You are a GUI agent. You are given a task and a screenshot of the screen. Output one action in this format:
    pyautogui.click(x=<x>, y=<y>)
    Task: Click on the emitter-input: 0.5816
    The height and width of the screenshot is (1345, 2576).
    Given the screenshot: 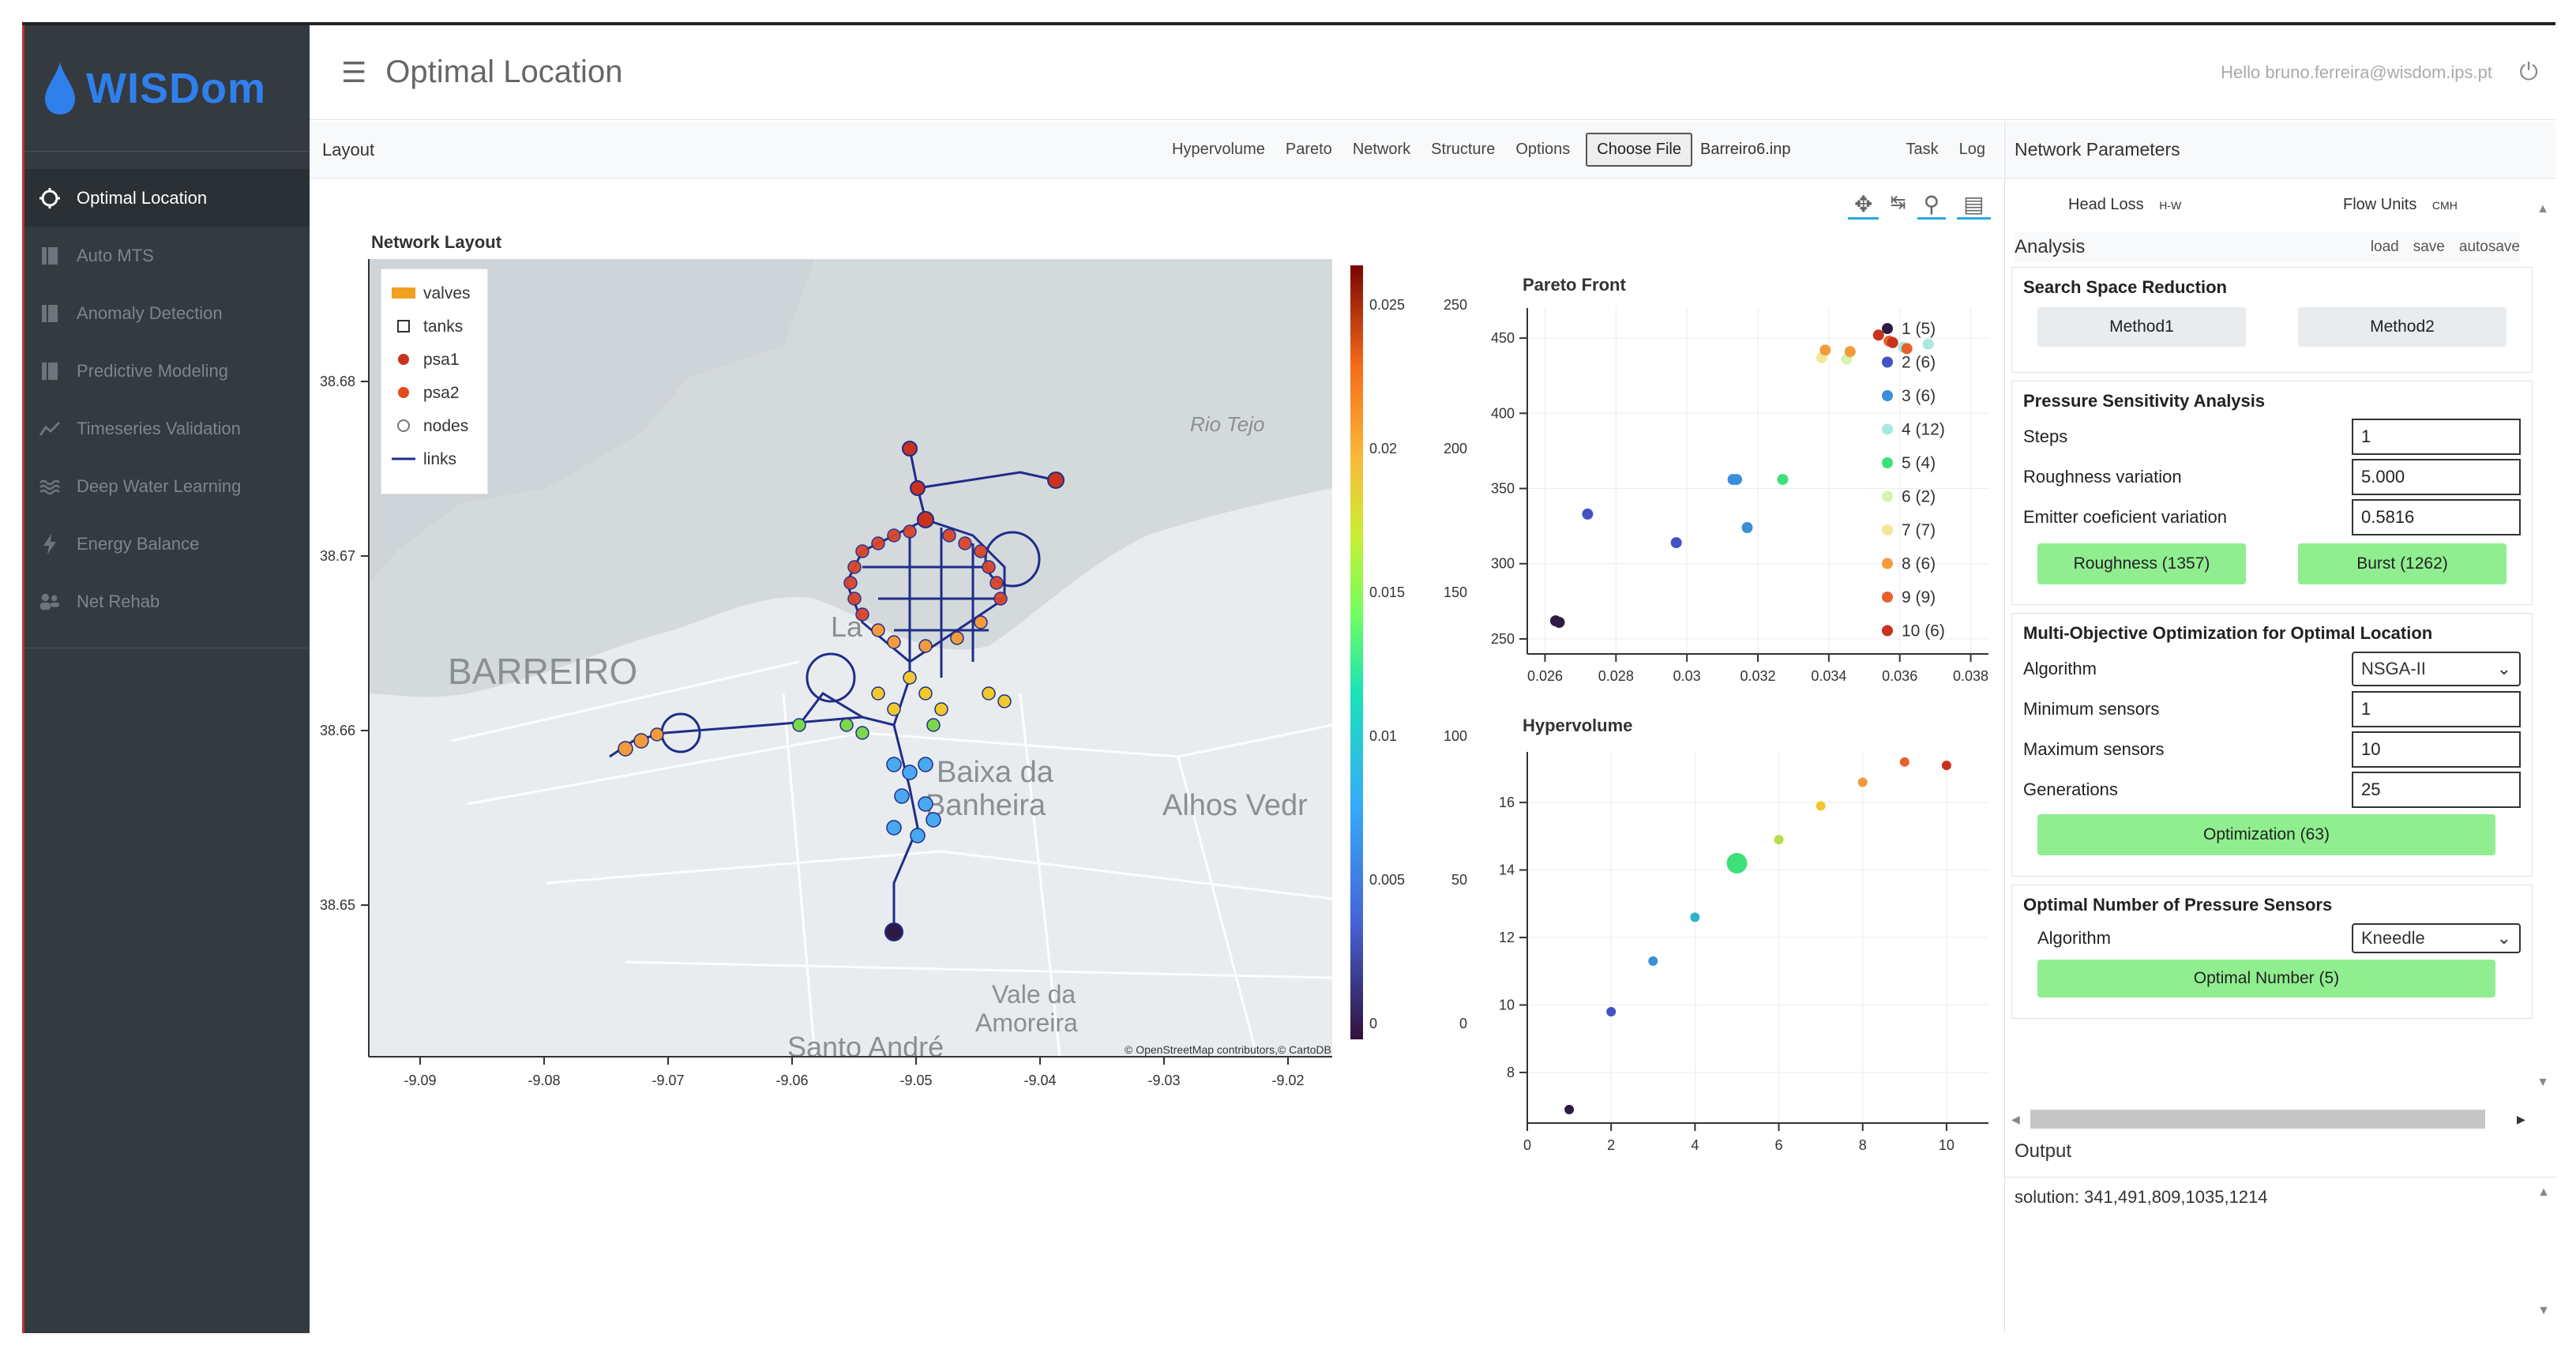 What is the action you would take?
    pyautogui.click(x=2436, y=516)
    